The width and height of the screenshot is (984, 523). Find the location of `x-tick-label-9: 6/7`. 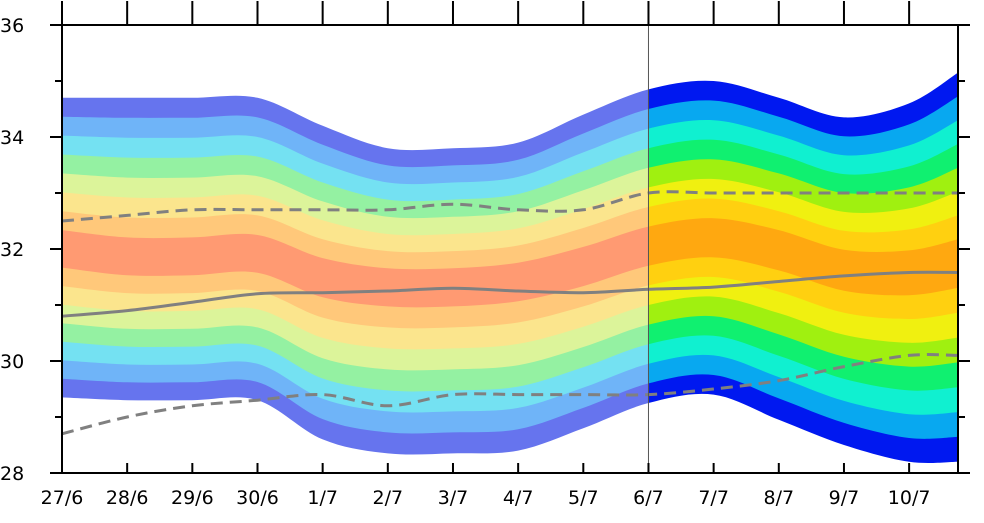

x-tick-label-9: 6/7 is located at coordinates (648, 498).